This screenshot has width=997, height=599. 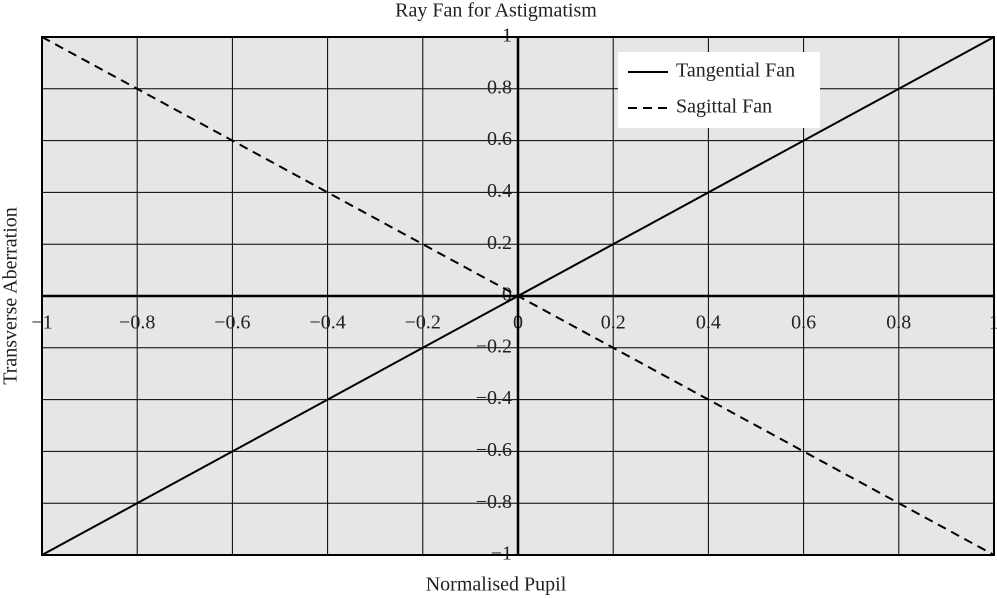 What do you see at coordinates (494, 502) in the screenshot?
I see `y-tick-label: −0.8` at bounding box center [494, 502].